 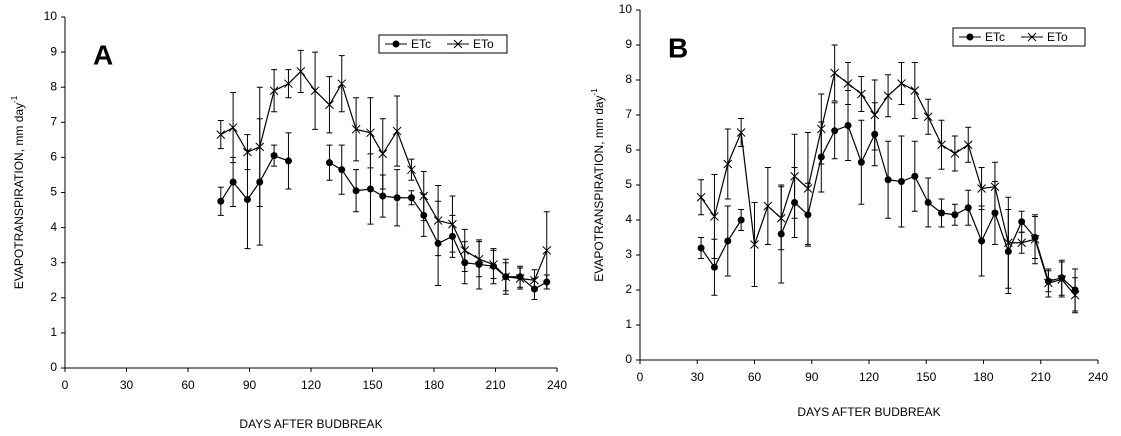 I want to click on legend-label: ETo, so click(x=1057, y=37).